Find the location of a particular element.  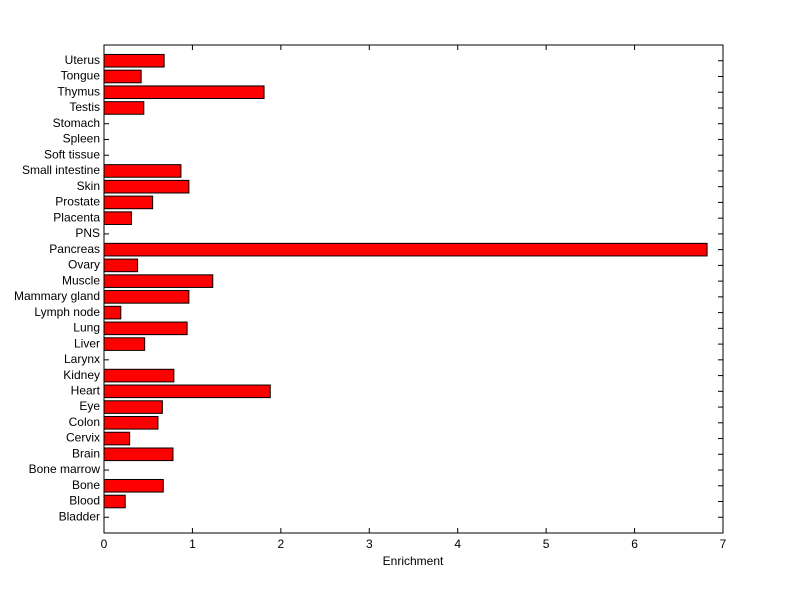

x-tick-label: 5 is located at coordinates (546, 544).